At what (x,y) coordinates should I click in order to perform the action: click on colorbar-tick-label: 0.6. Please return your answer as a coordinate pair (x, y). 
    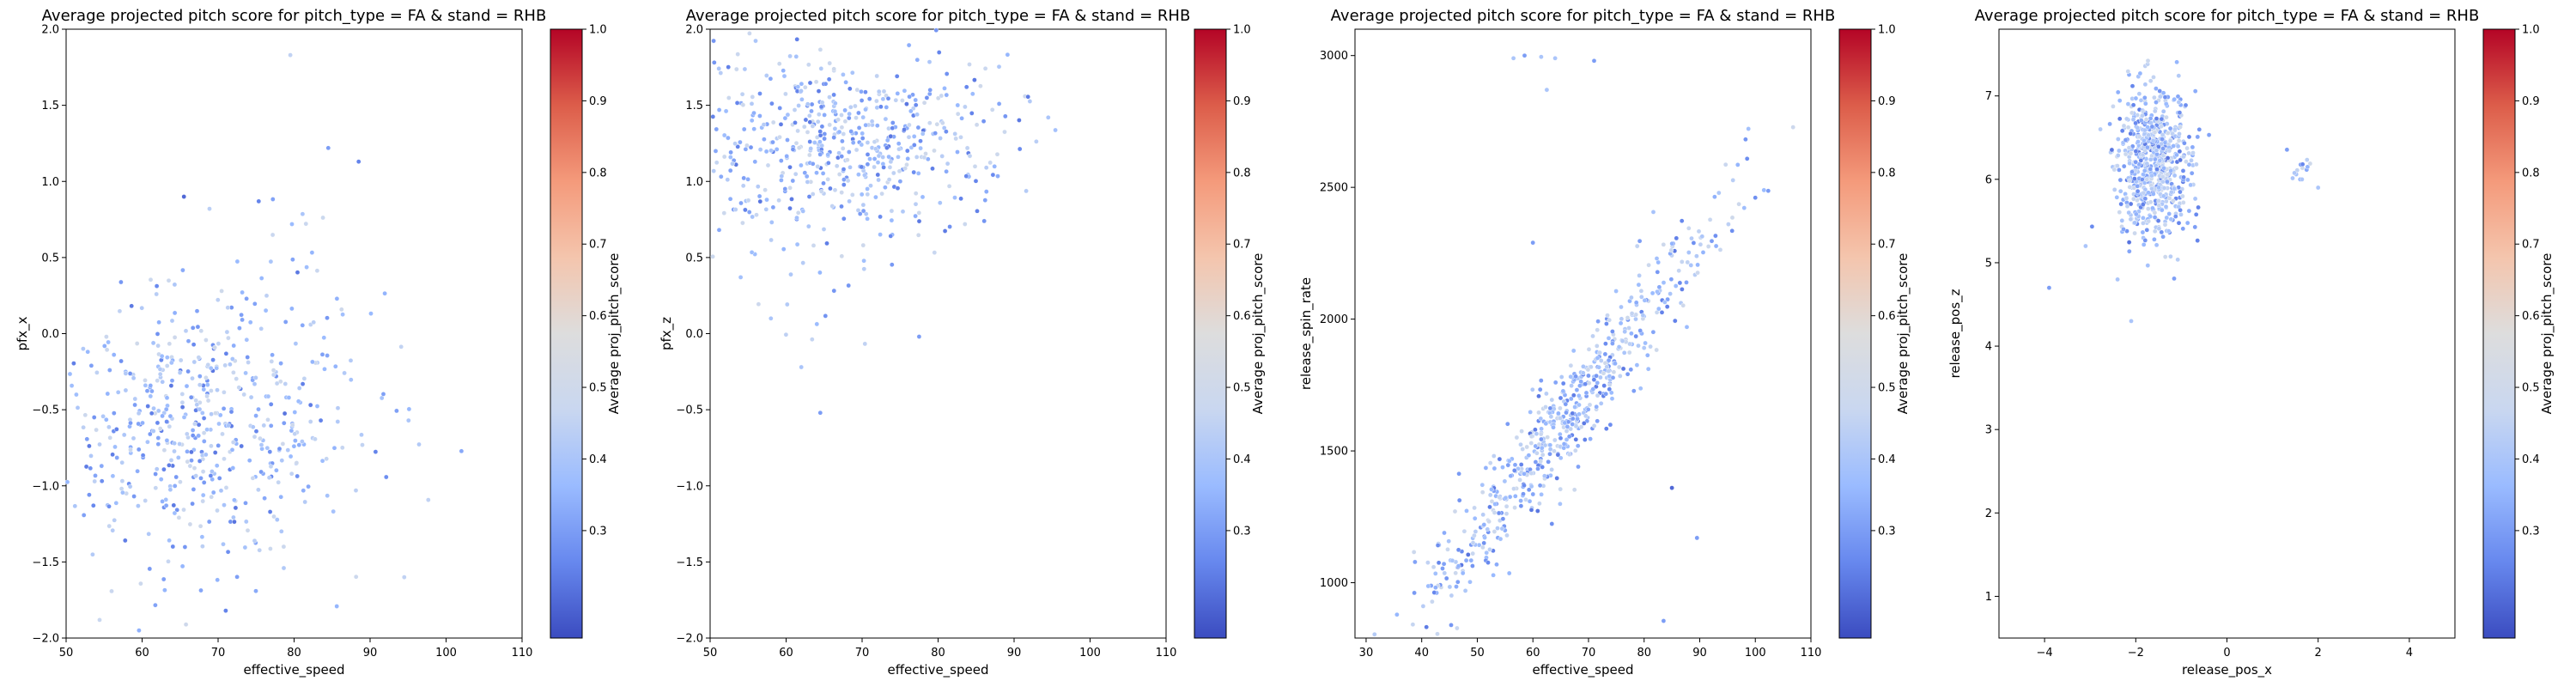
    Looking at the image, I should click on (1242, 316).